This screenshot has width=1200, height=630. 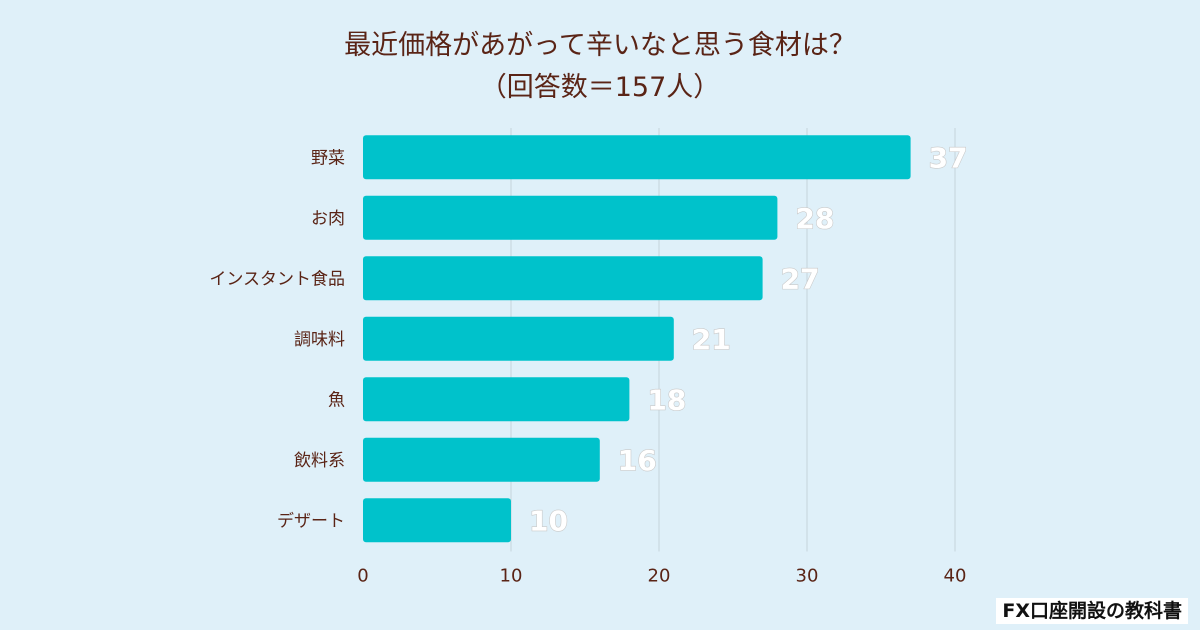 What do you see at coordinates (319, 461) in the screenshot?
I see `category-label: 飲料系` at bounding box center [319, 461].